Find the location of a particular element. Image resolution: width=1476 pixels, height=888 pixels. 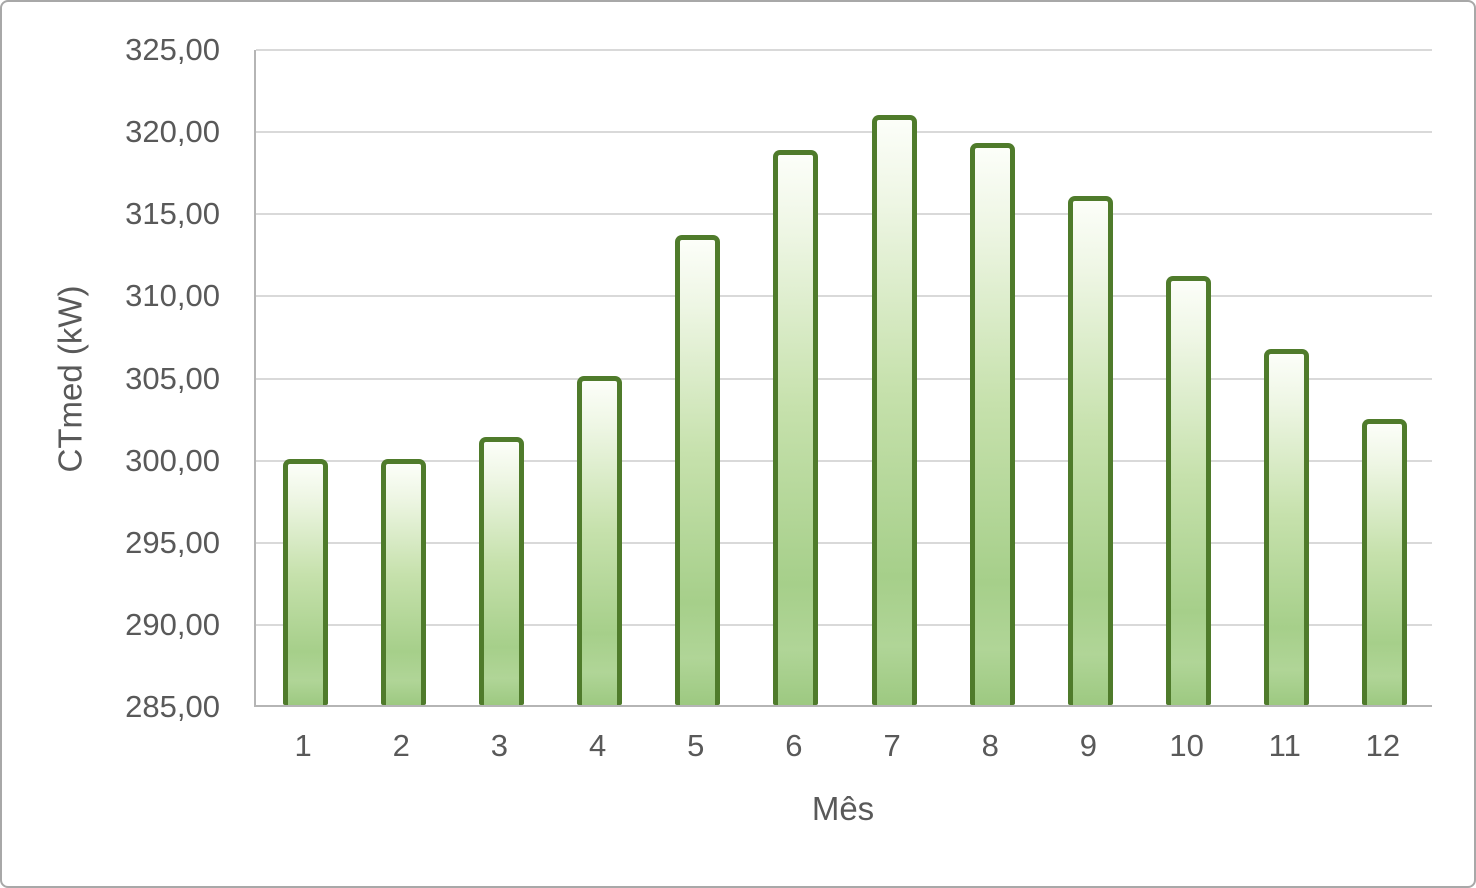

x-tick-label: 3 is located at coordinates (499, 745).